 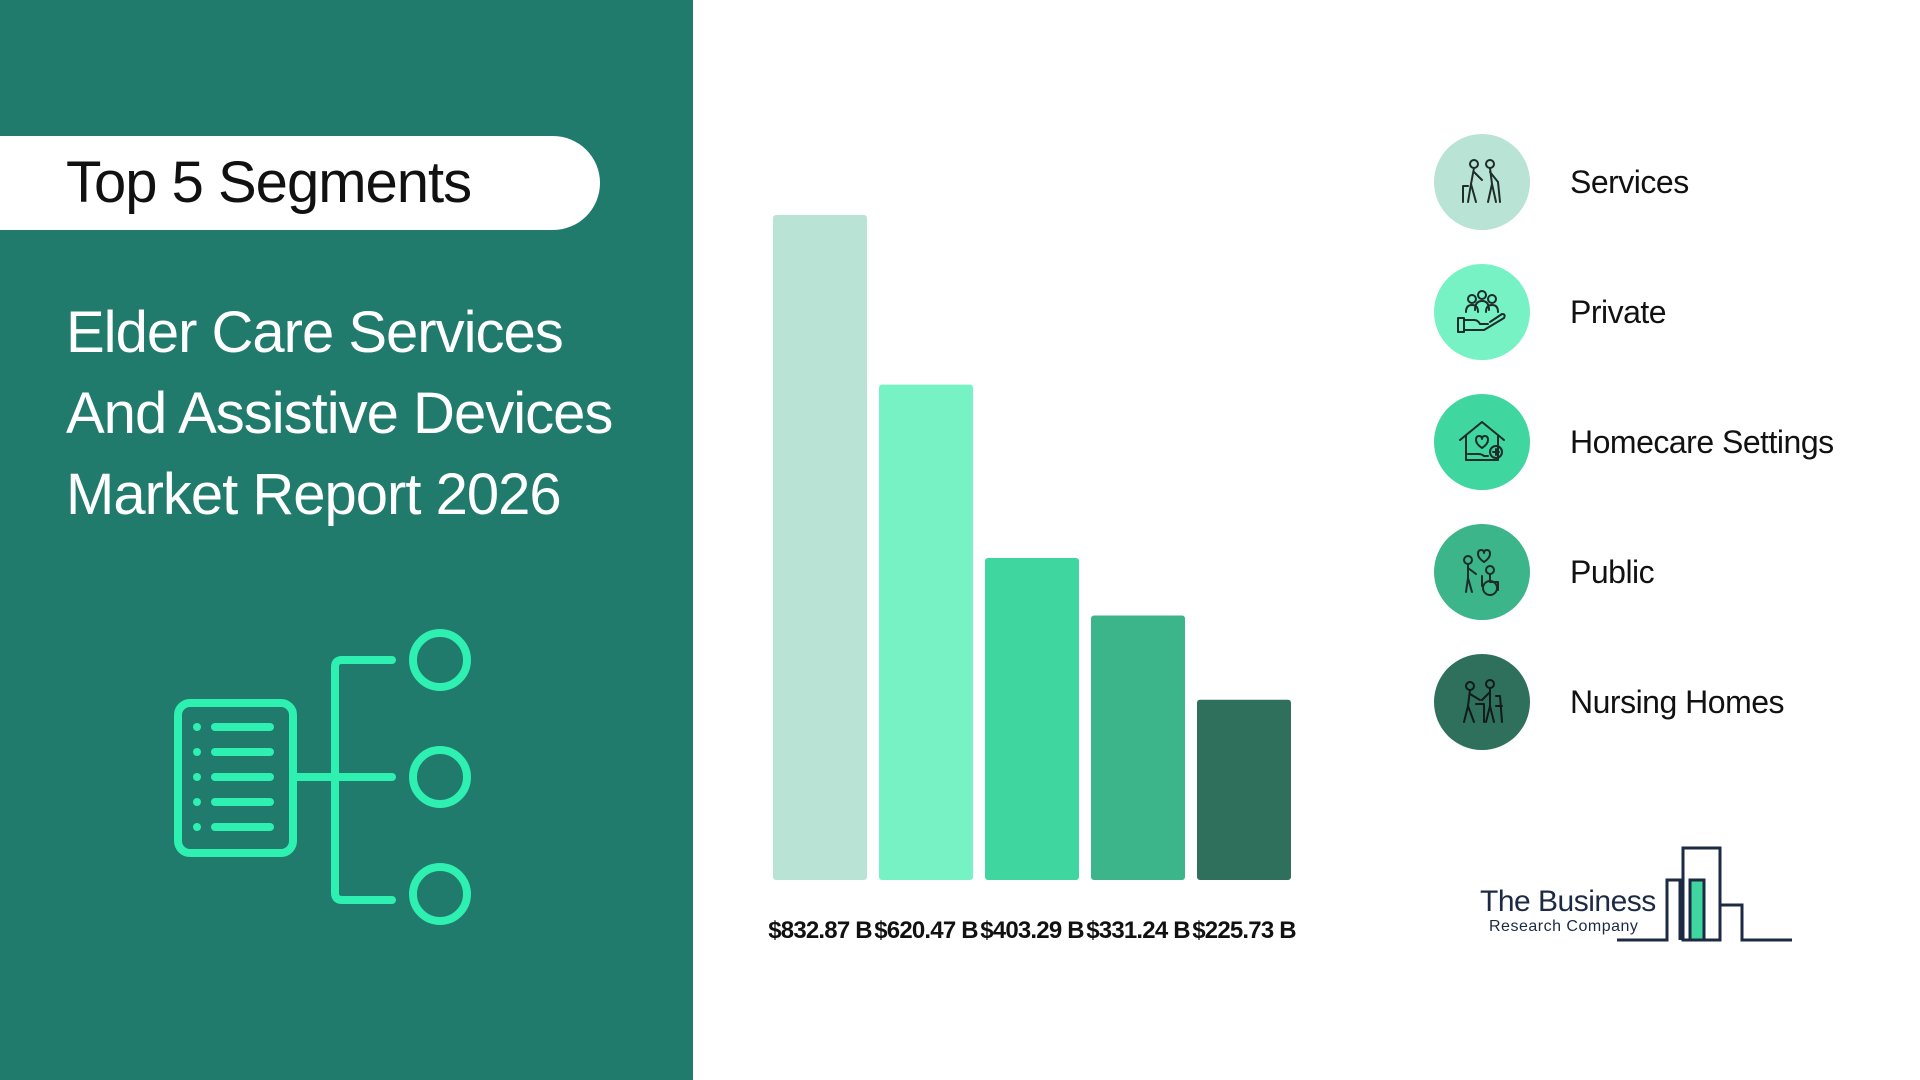 I want to click on legend-item-nursing-homes: Nursing Homes, so click(x=1664, y=702).